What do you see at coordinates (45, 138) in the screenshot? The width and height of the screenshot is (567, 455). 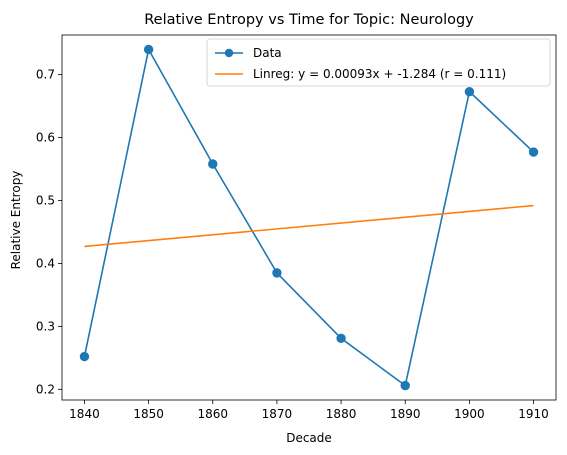 I see `y-tick-label: 0.6` at bounding box center [45, 138].